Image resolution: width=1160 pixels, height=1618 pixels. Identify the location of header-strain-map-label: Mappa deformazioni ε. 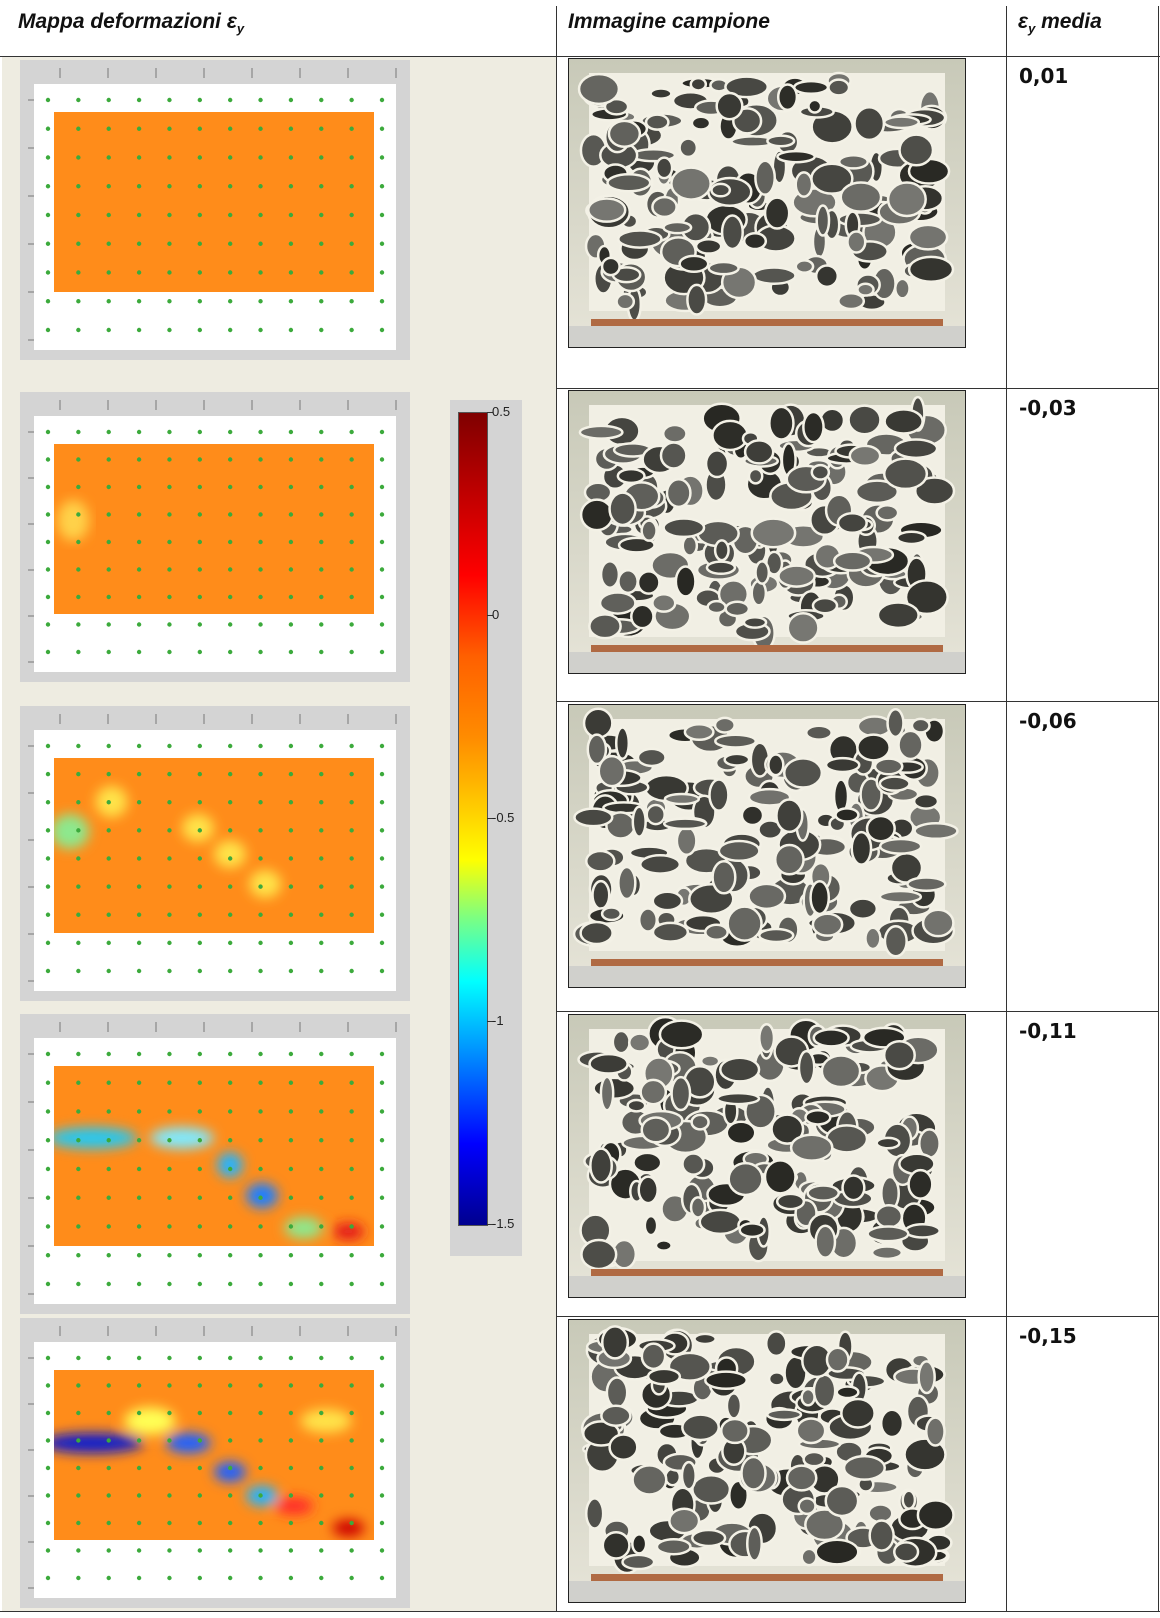
(127, 21).